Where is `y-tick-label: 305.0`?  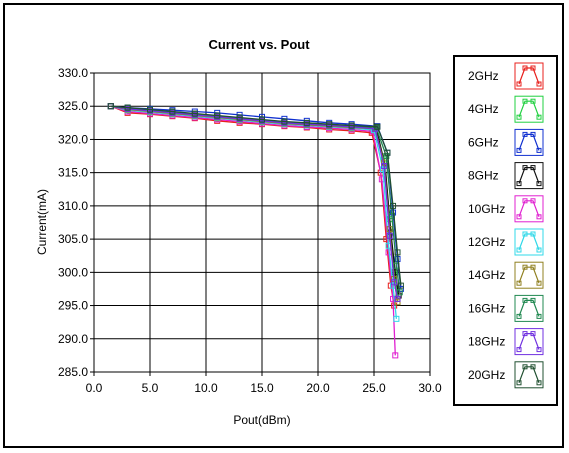 y-tick-label: 305.0 is located at coordinates (73, 239).